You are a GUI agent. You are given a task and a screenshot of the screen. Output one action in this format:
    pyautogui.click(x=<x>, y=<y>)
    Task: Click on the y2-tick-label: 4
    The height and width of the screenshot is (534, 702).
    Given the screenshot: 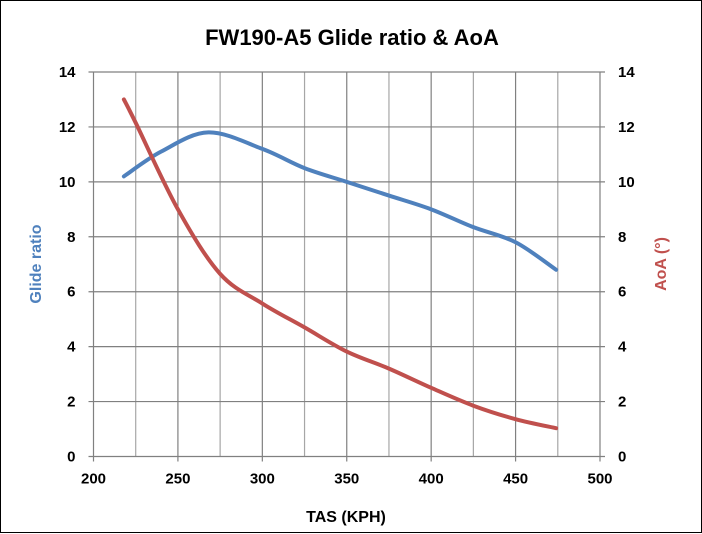 What is the action you would take?
    pyautogui.click(x=622, y=347)
    